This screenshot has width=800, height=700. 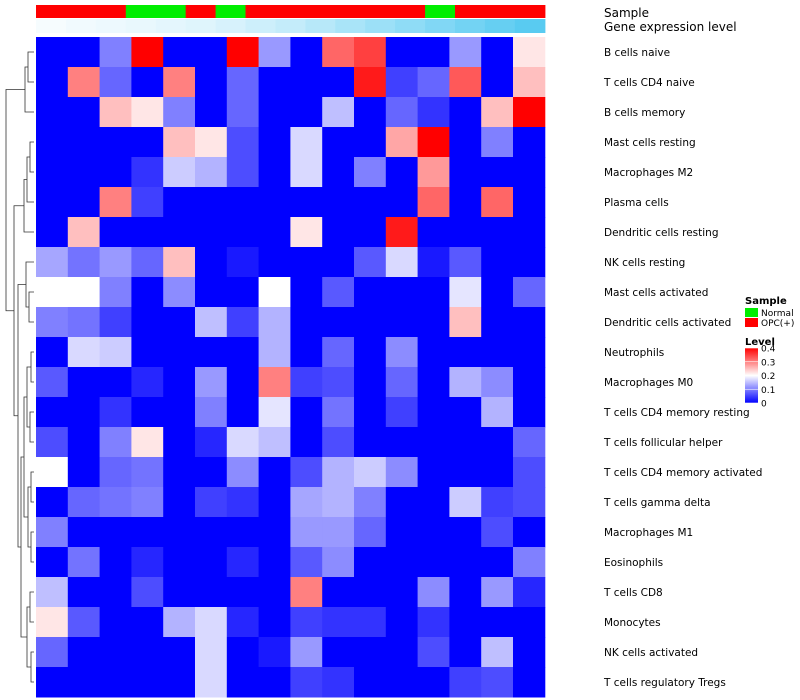 I want to click on row-label: Macrophages M2, so click(x=648, y=173).